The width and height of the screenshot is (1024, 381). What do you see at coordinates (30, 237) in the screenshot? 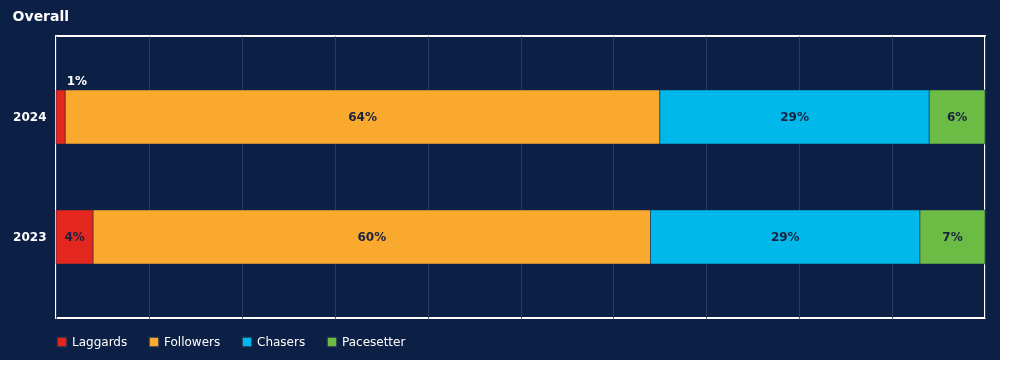
I see `y-tick-label: 2023` at bounding box center [30, 237].